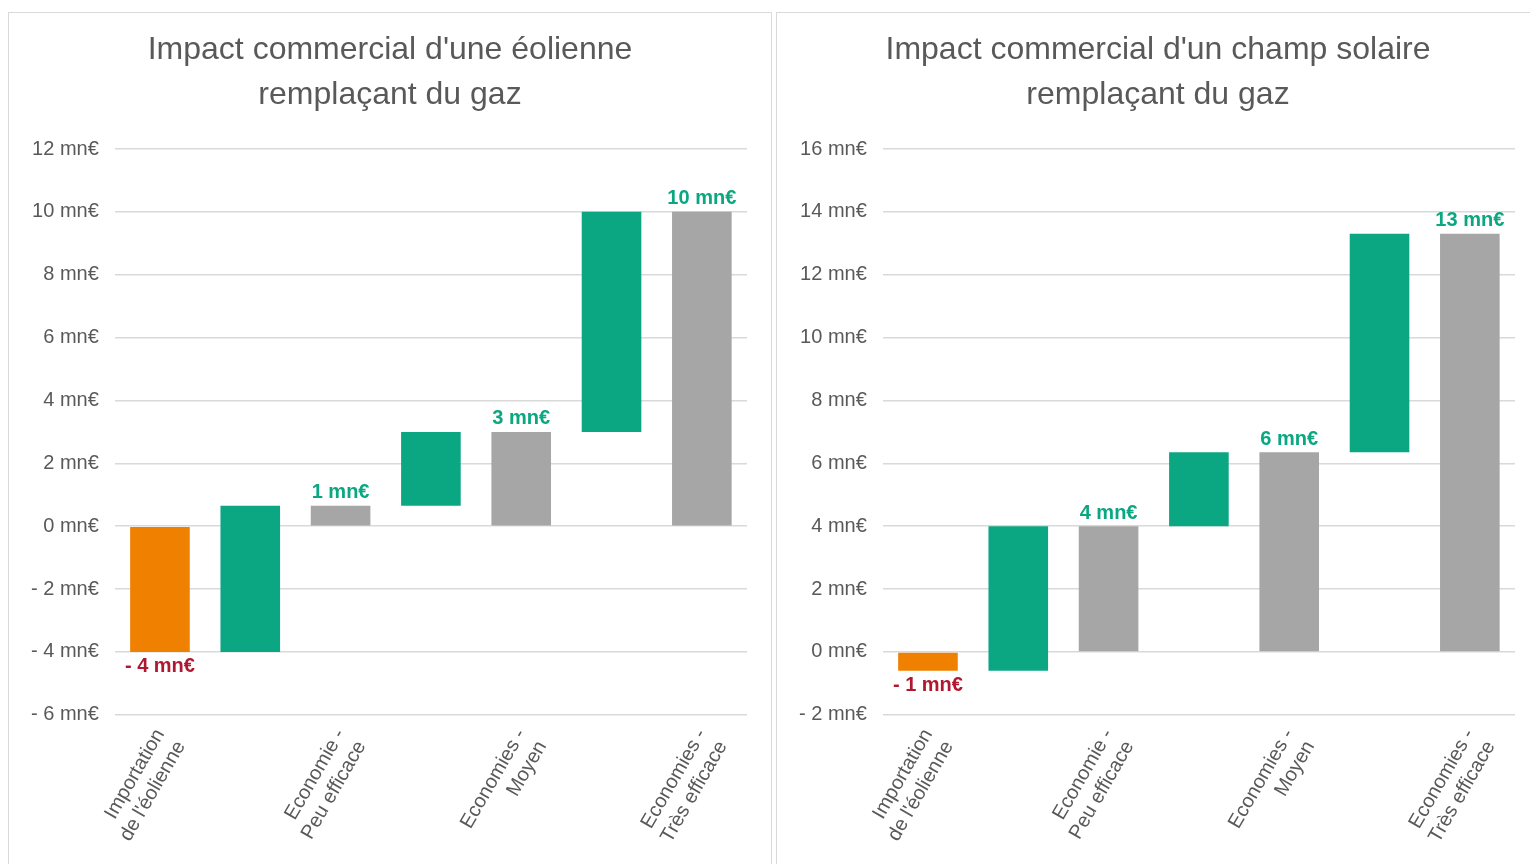  What do you see at coordinates (1470, 219) in the screenshot?
I see `data-label: 13 mn€` at bounding box center [1470, 219].